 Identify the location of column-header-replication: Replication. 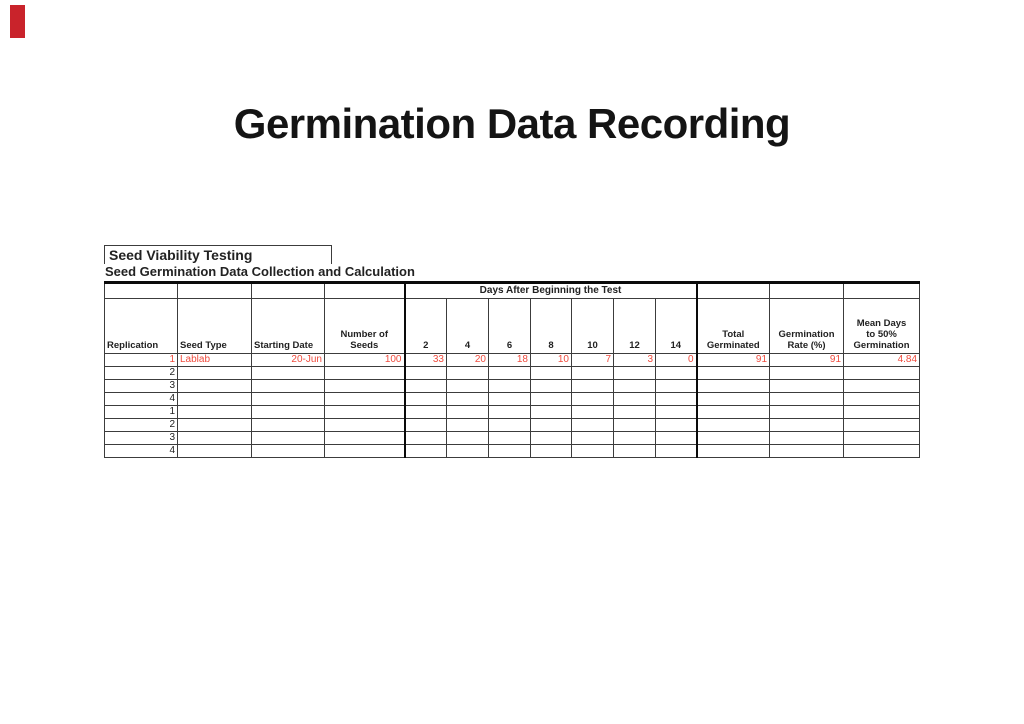
(141, 326).